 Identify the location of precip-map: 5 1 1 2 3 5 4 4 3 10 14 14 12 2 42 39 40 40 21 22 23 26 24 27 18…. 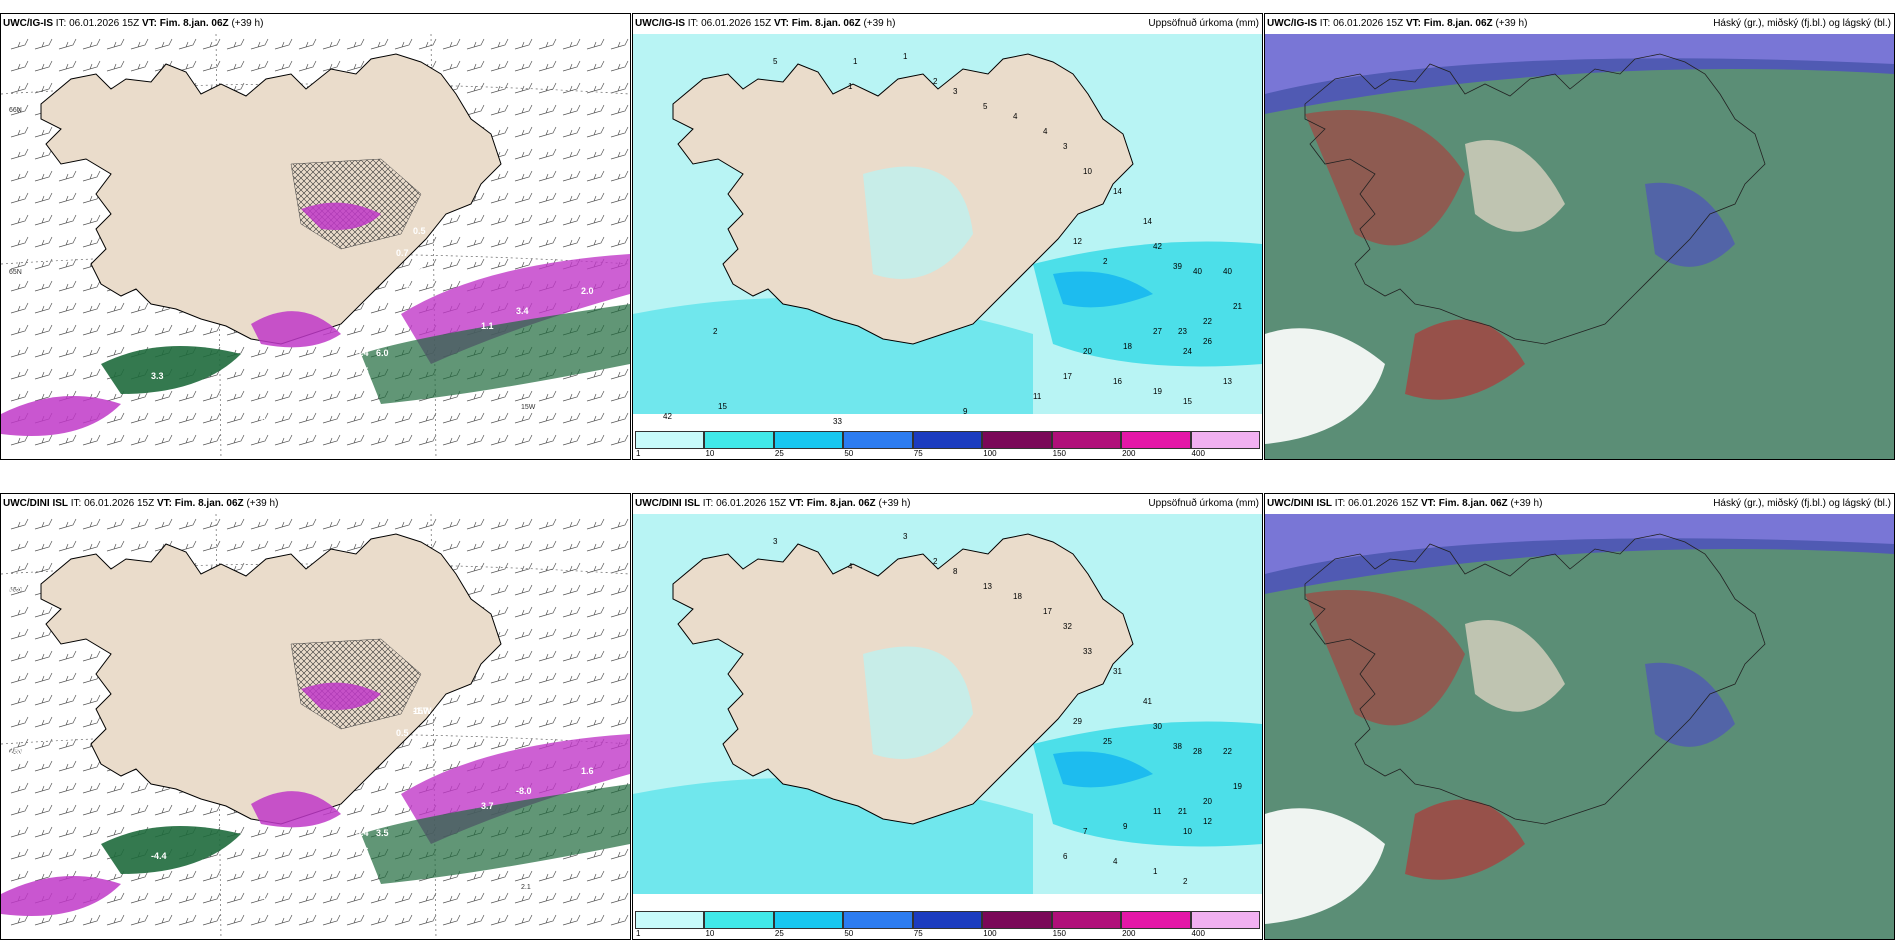
(947, 246).